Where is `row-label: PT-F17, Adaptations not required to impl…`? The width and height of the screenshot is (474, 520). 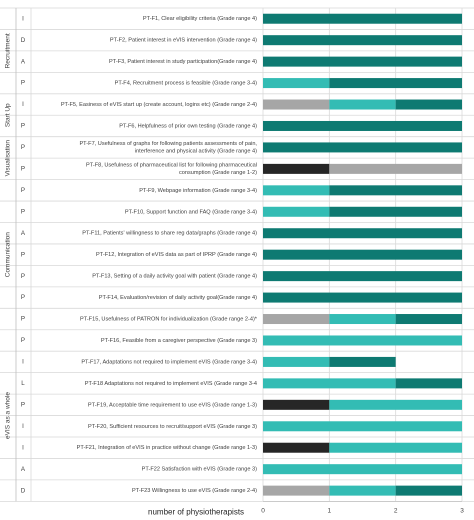
row-label: PT-F17, Adaptations not required to impl… is located at coordinates (169, 362).